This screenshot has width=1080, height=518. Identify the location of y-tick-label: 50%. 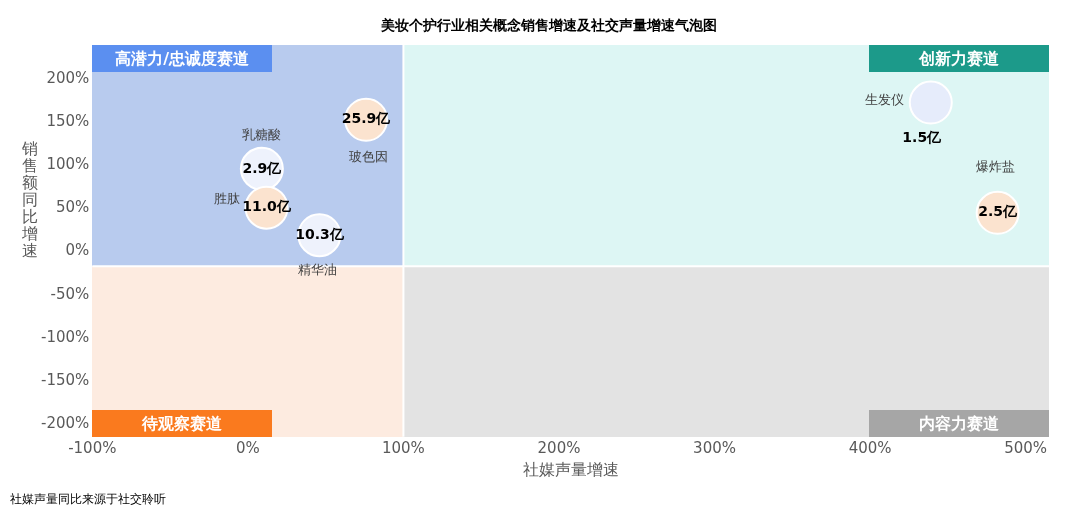
(72, 207).